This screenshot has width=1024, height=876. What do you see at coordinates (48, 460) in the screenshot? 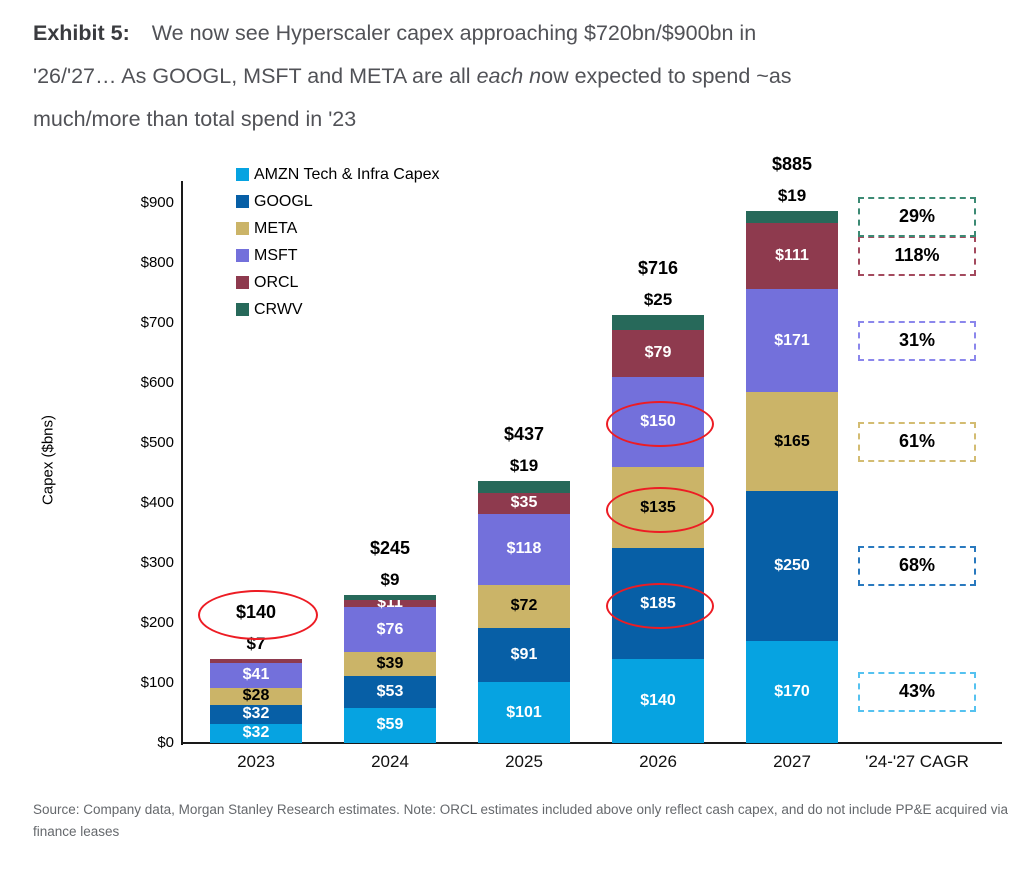
I see `y-axis-title: Capex ($bns)` at bounding box center [48, 460].